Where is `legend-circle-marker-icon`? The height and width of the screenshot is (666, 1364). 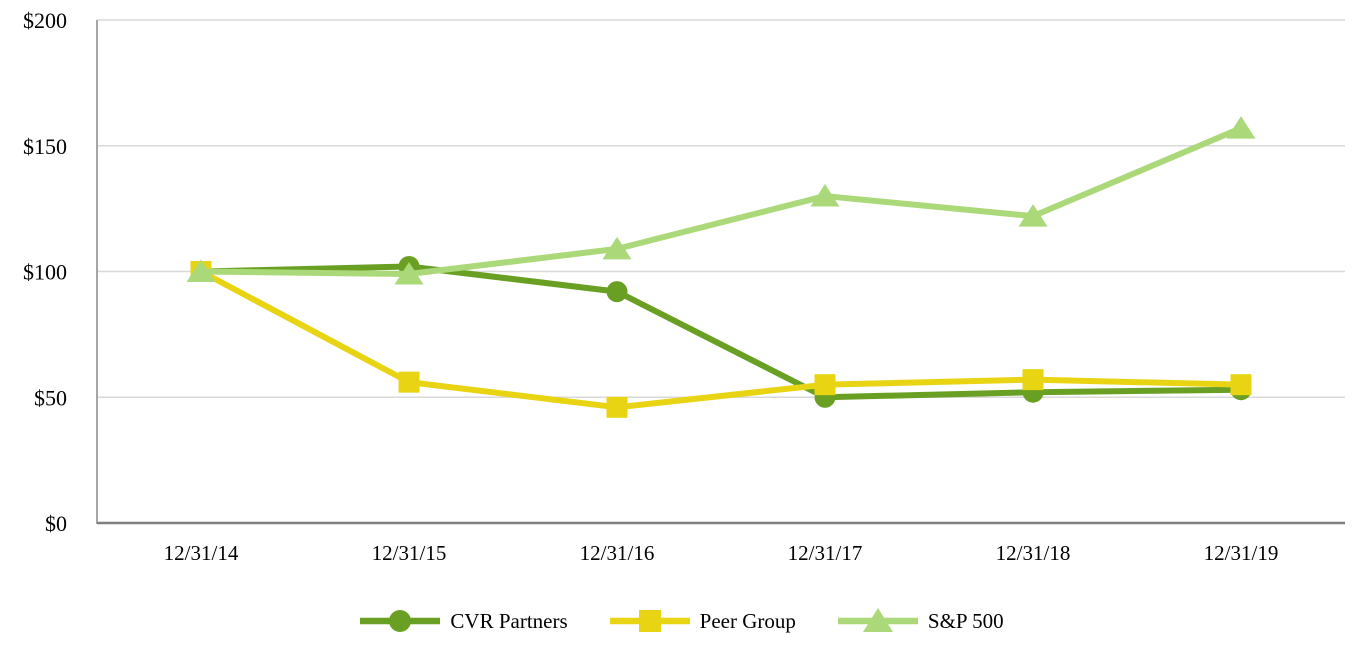 legend-circle-marker-icon is located at coordinates (400, 621).